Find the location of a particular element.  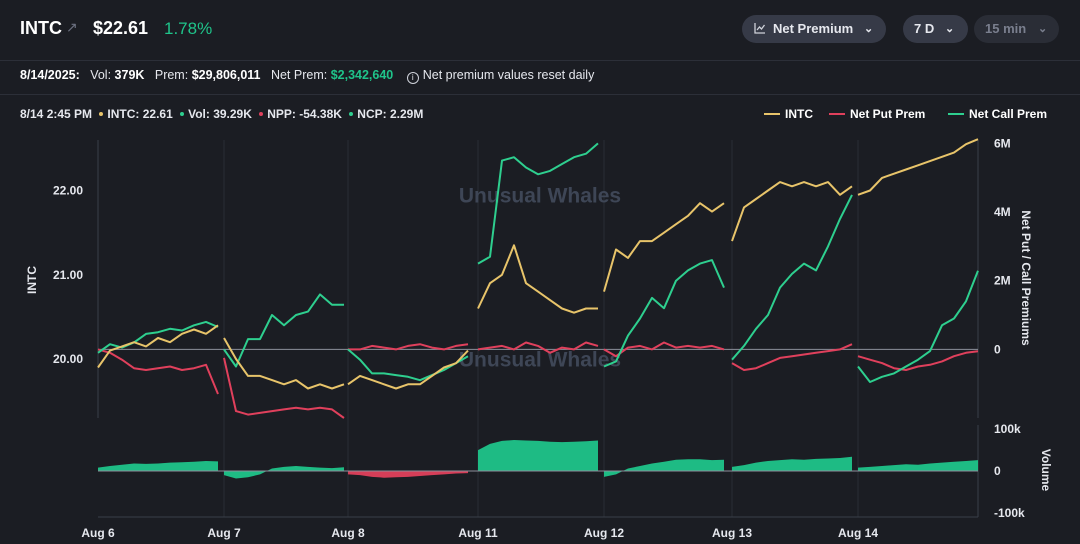

legend-label: Net Call Prem is located at coordinates (1008, 114).